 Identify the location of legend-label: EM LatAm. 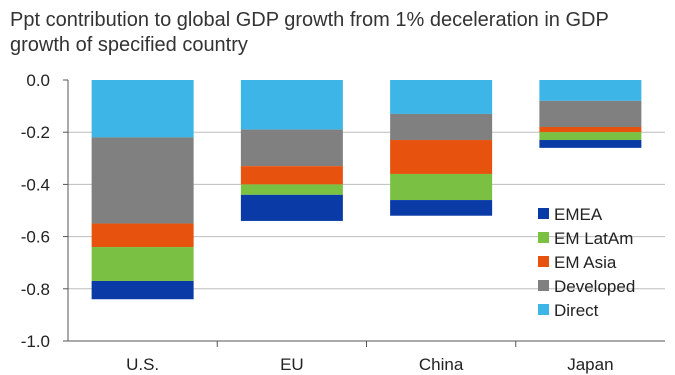
(593, 238).